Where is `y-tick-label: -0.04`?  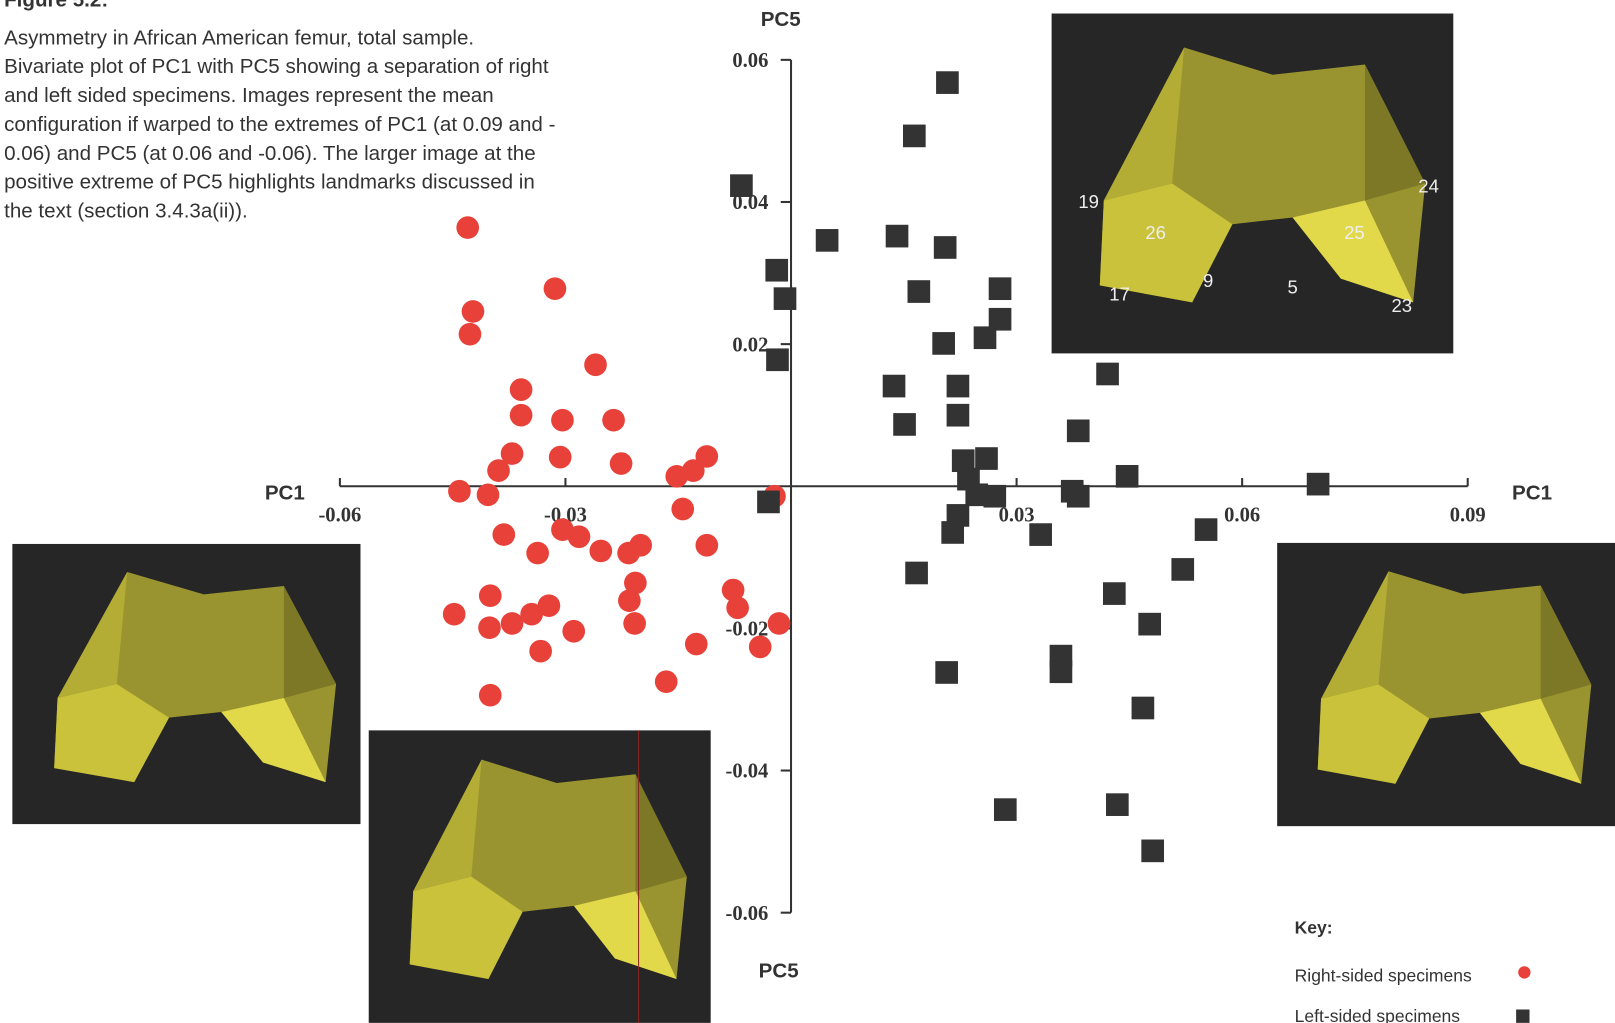
y-tick-label: -0.04 is located at coordinates (746, 772).